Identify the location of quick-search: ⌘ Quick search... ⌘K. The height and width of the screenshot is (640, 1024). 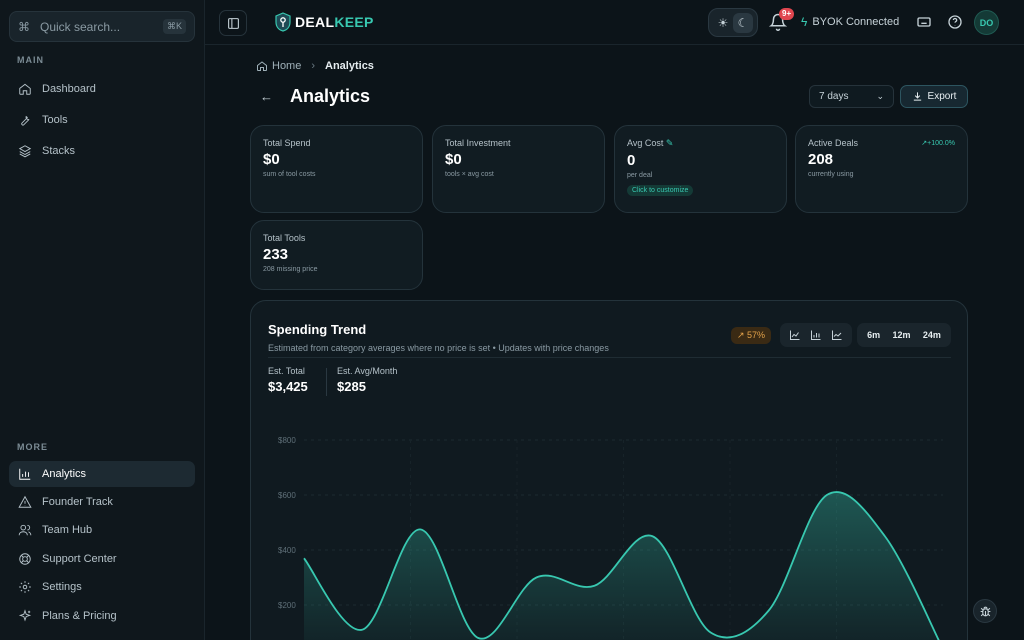
(102, 26).